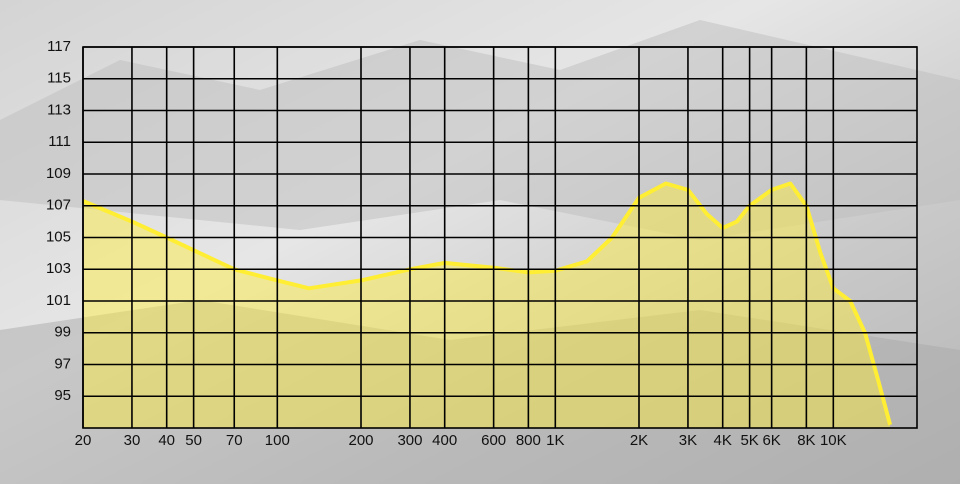 This screenshot has width=960, height=484. What do you see at coordinates (234, 440) in the screenshot?
I see `x-tick-label: 70` at bounding box center [234, 440].